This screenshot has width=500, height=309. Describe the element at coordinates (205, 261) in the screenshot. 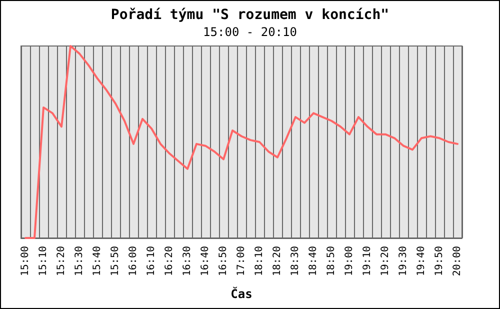

I see `x-tick-label: 16:40` at that location.